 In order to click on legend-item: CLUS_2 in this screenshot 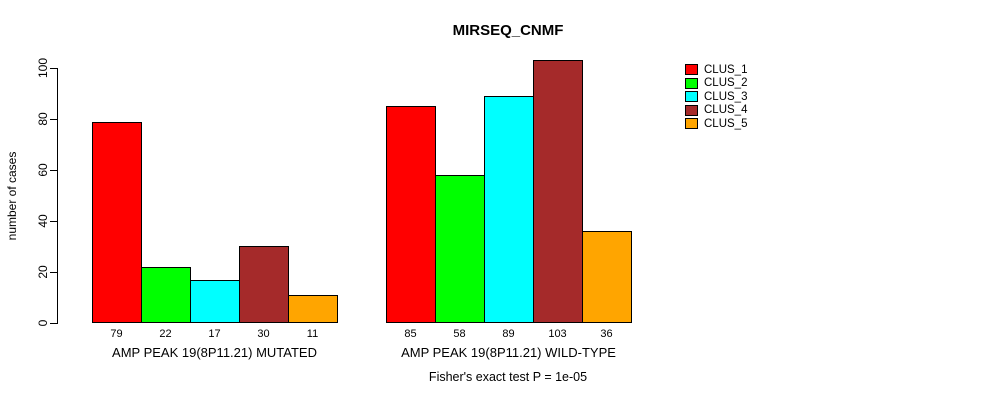, I will do `click(716, 83)`.